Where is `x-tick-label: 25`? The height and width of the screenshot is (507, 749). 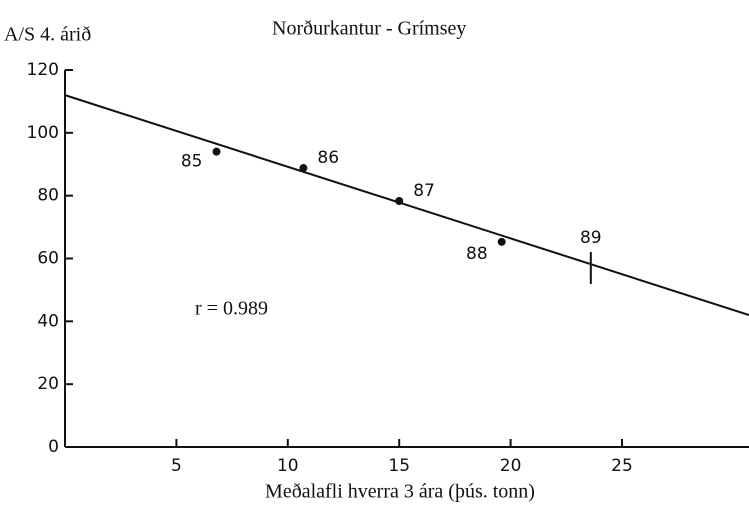
x-tick-label: 25 is located at coordinates (622, 466).